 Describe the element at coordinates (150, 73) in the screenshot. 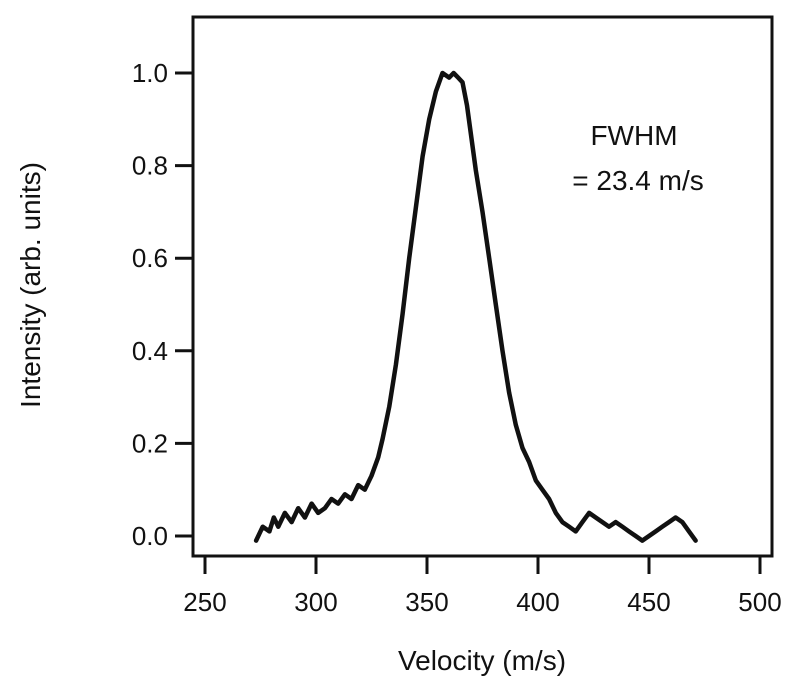

I see `y-tick-label: 1.0` at that location.